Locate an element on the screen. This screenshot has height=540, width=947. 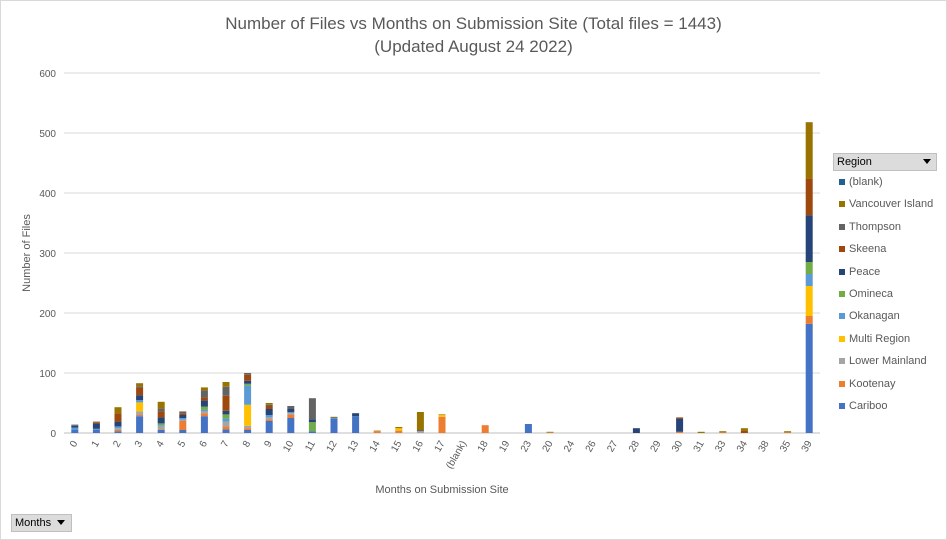
y-tick-label: 600 is located at coordinates (47, 74).